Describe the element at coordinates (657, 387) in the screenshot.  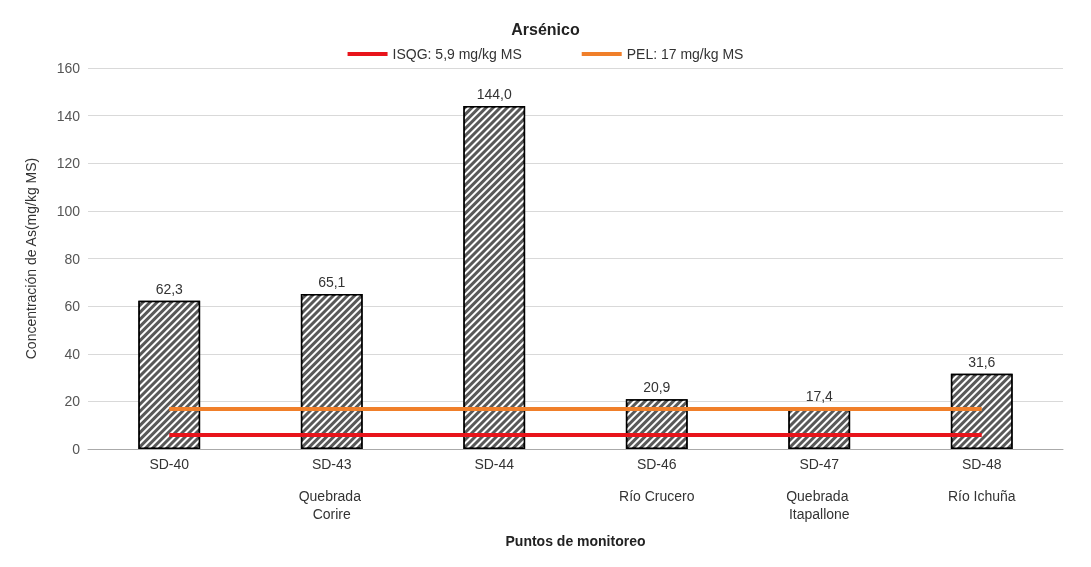
I see `data-label: 20,9` at that location.